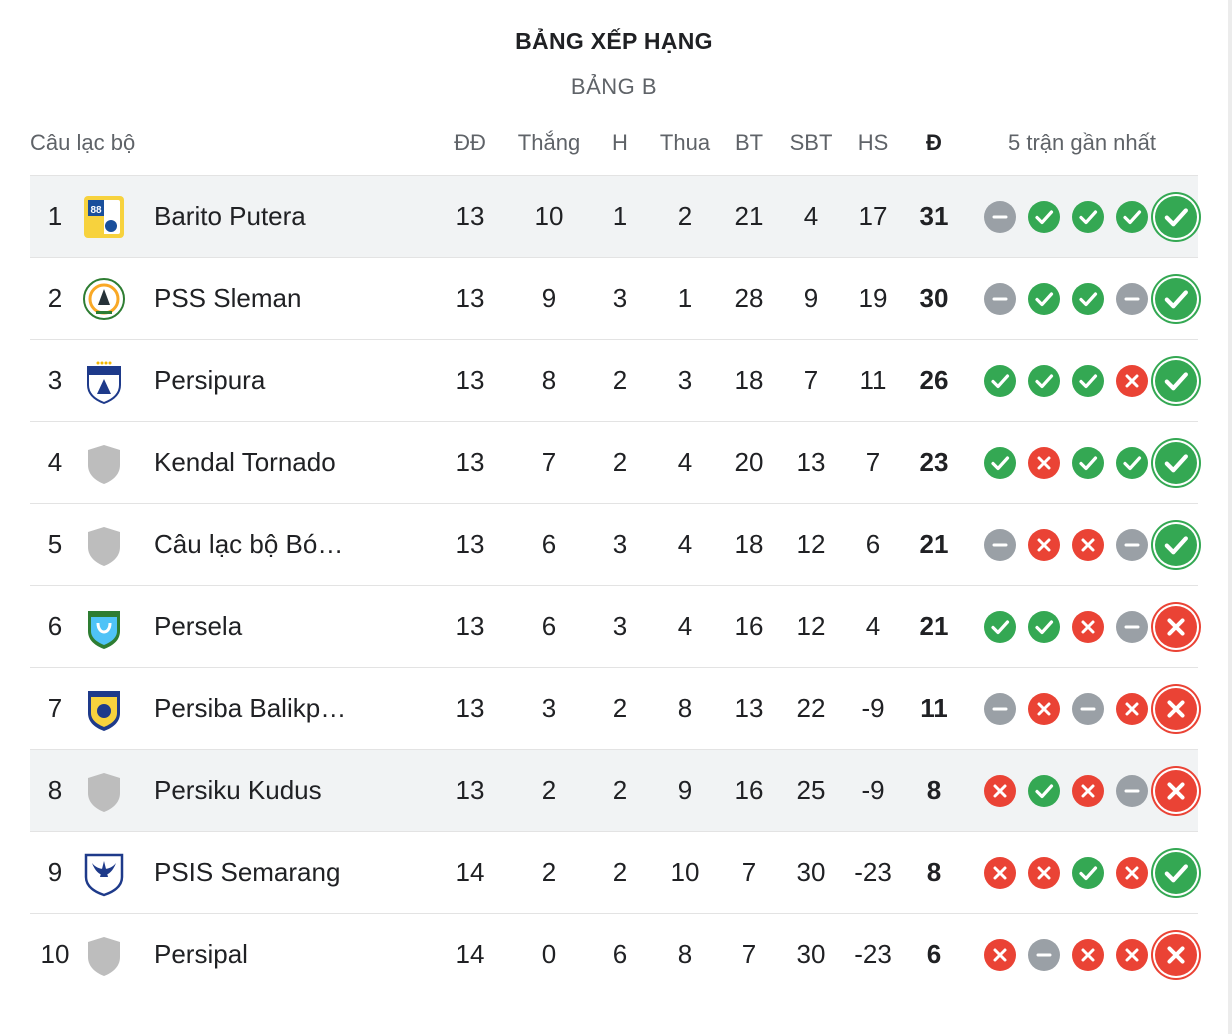  I want to click on table-row: 3 Persipura 13 8 2 3 18 7 11 26, so click(614, 380).